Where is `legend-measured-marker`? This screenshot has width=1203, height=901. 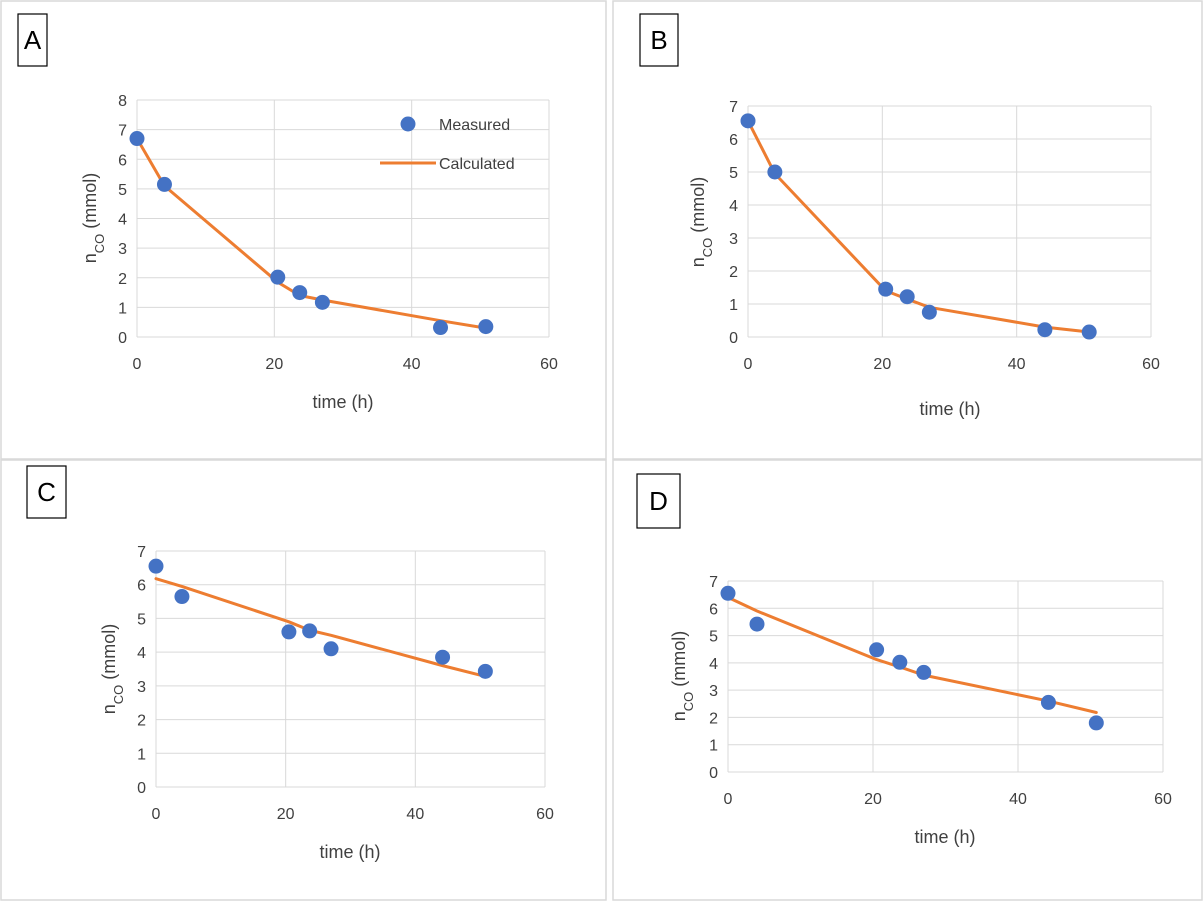
legend-measured-marker is located at coordinates (408, 124).